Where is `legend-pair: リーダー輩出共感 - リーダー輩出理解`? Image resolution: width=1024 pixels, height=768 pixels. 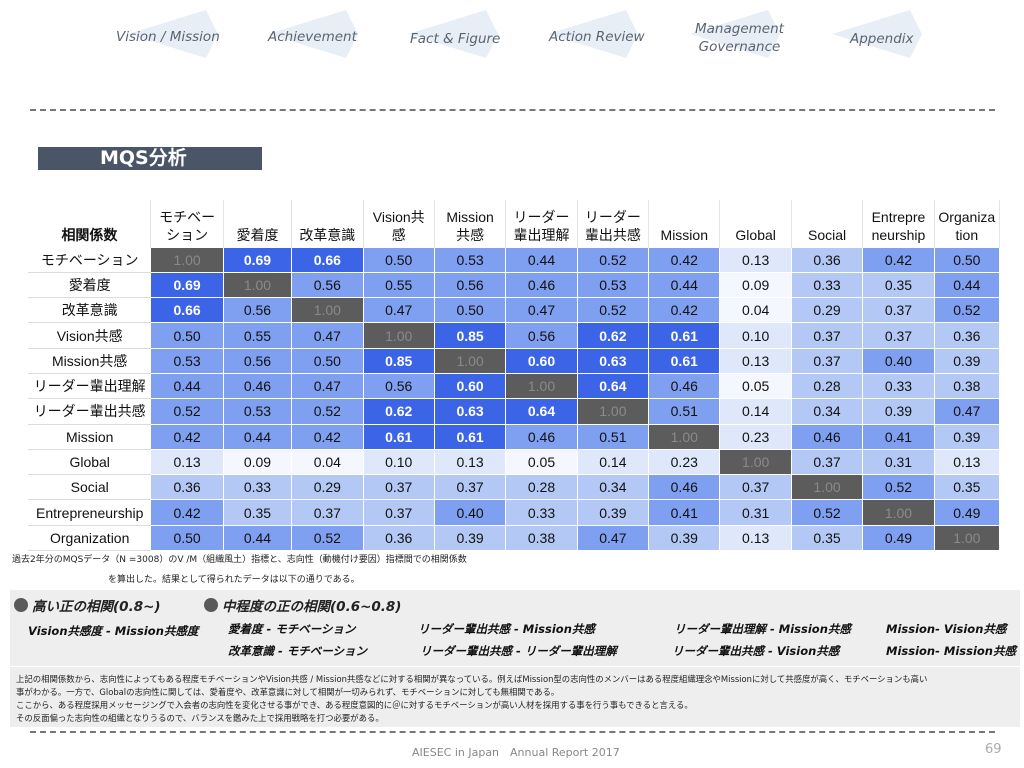
legend-pair: リーダー輩出共感 - リーダー輩出理解 is located at coordinates (518, 651).